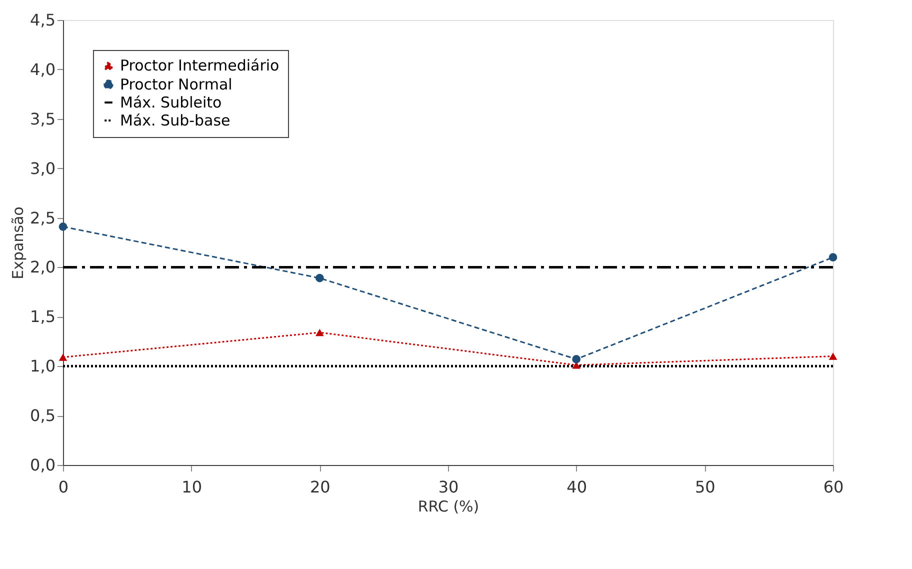  I want to click on legend-label: Proctor Intermediário, so click(200, 65).